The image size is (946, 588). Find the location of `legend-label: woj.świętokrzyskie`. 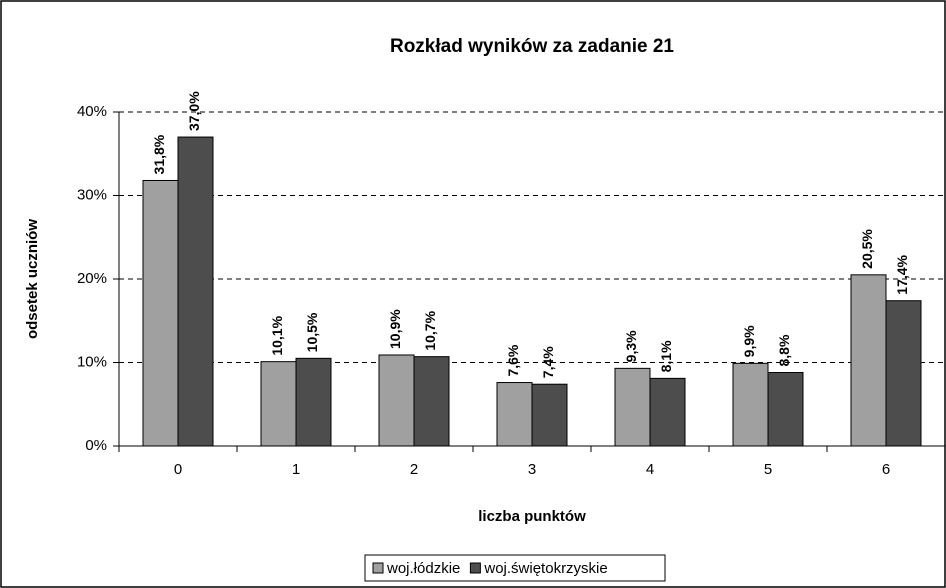

legend-label: woj.świętokrzyskie is located at coordinates (545, 568).